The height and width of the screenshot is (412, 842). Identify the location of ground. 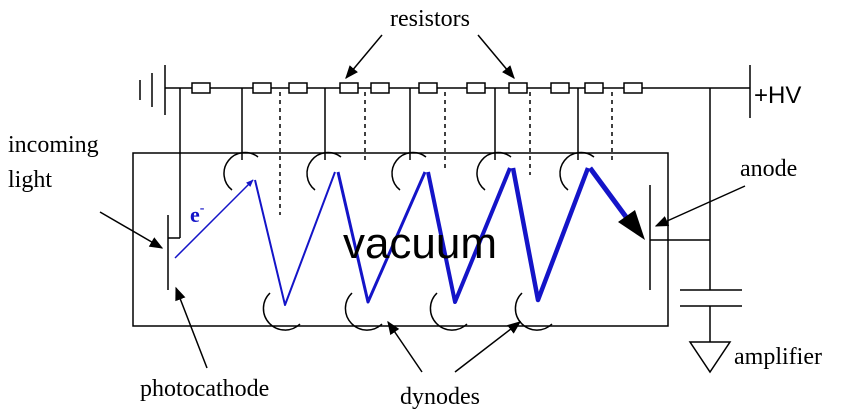
(152, 90).